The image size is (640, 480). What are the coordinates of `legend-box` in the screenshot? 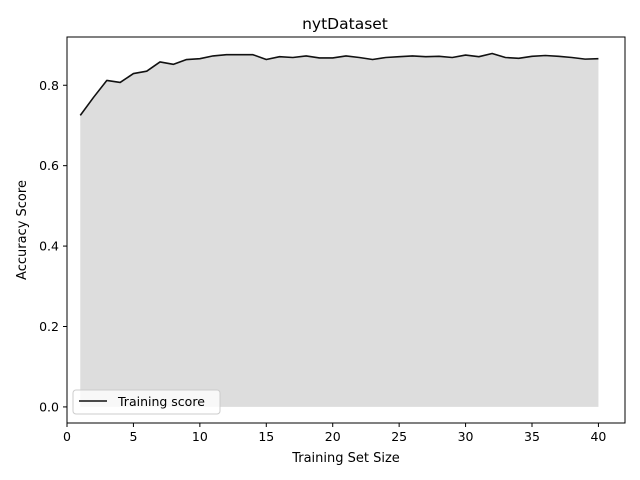 It's located at (146, 402).